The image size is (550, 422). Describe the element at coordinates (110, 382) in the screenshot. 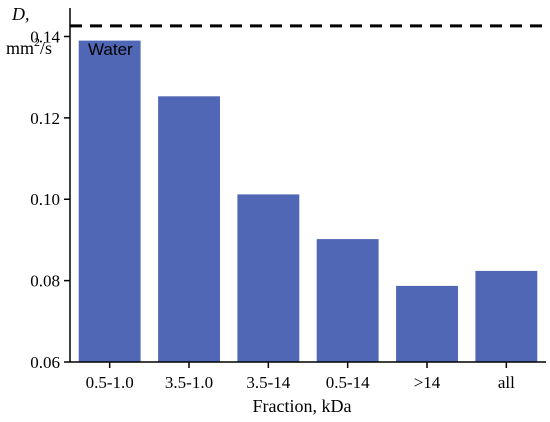

I see `x-tick-label-0: 0.5-1.0` at that location.